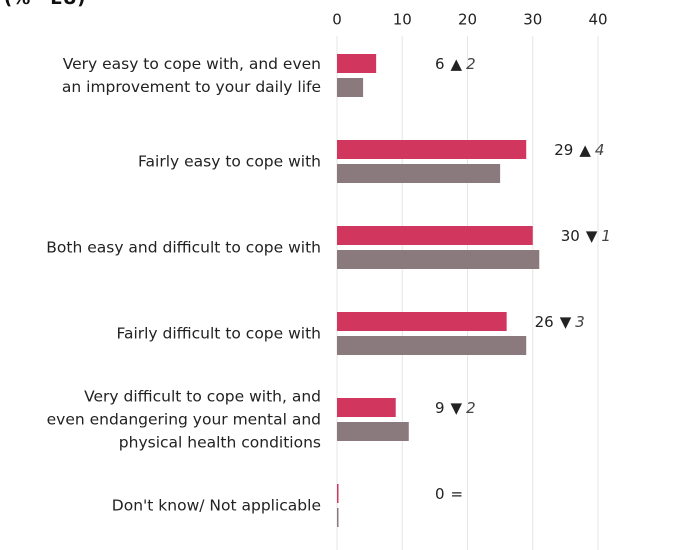 This screenshot has width=683, height=550. I want to click on category-label: Fairly easy to cope with, so click(229, 161).